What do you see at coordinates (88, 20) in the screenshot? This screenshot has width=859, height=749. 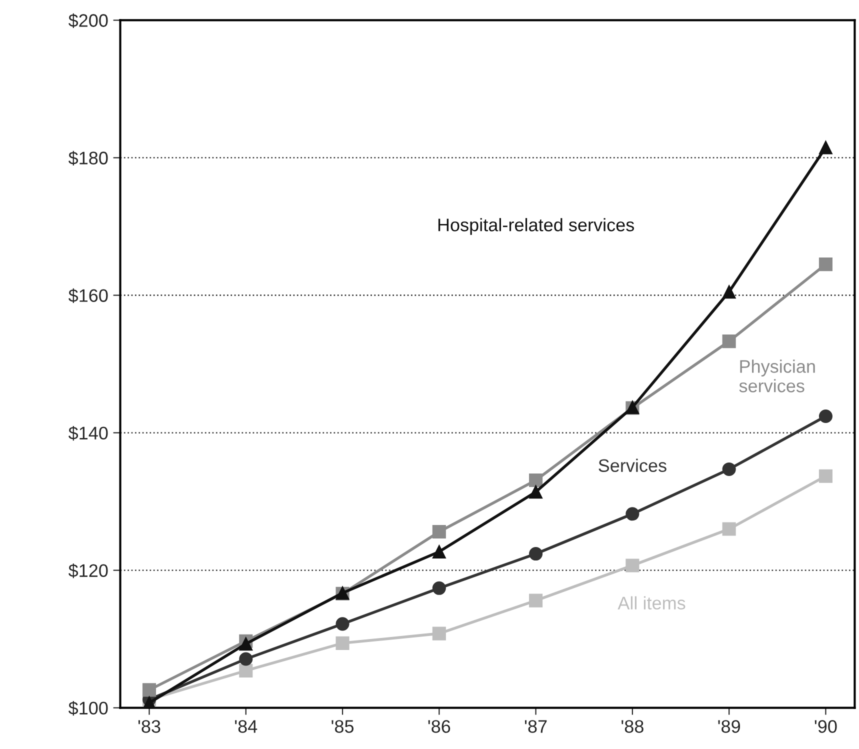 I see `y-tick-label: $200` at bounding box center [88, 20].